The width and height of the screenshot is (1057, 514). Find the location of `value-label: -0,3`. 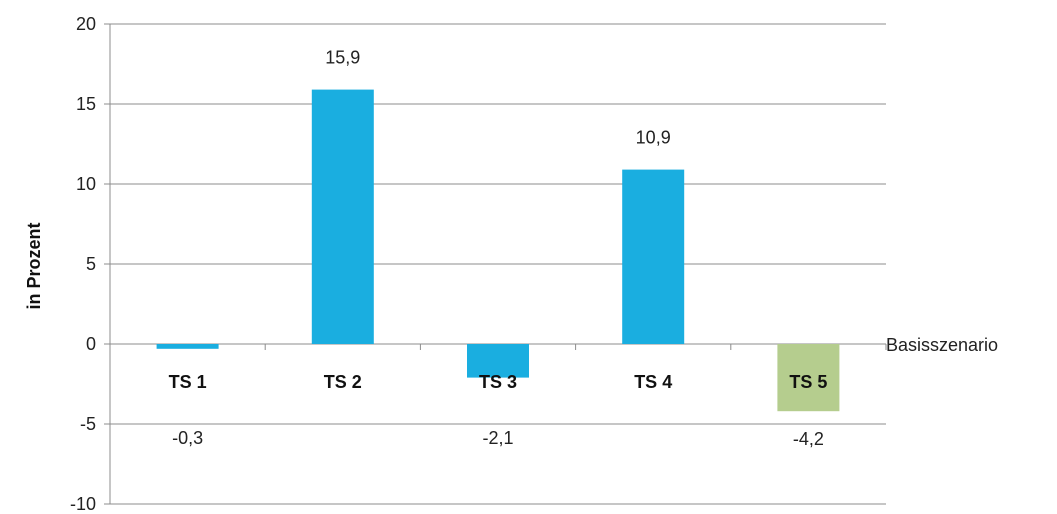

value-label: -0,3 is located at coordinates (187, 438).